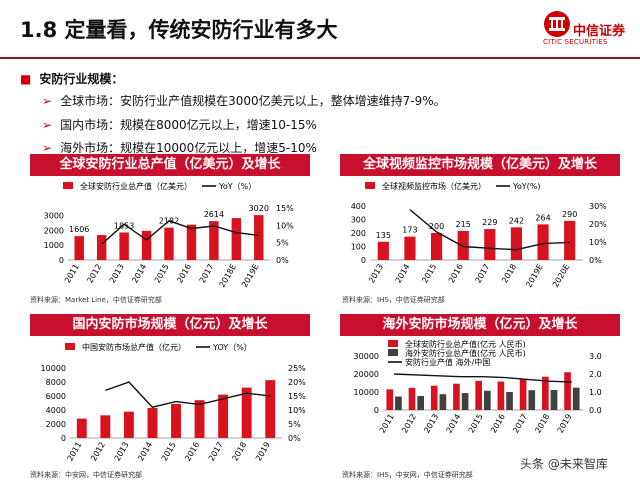 The width and height of the screenshot is (640, 480). I want to click on y-tick-label: 4000, so click(56, 410).